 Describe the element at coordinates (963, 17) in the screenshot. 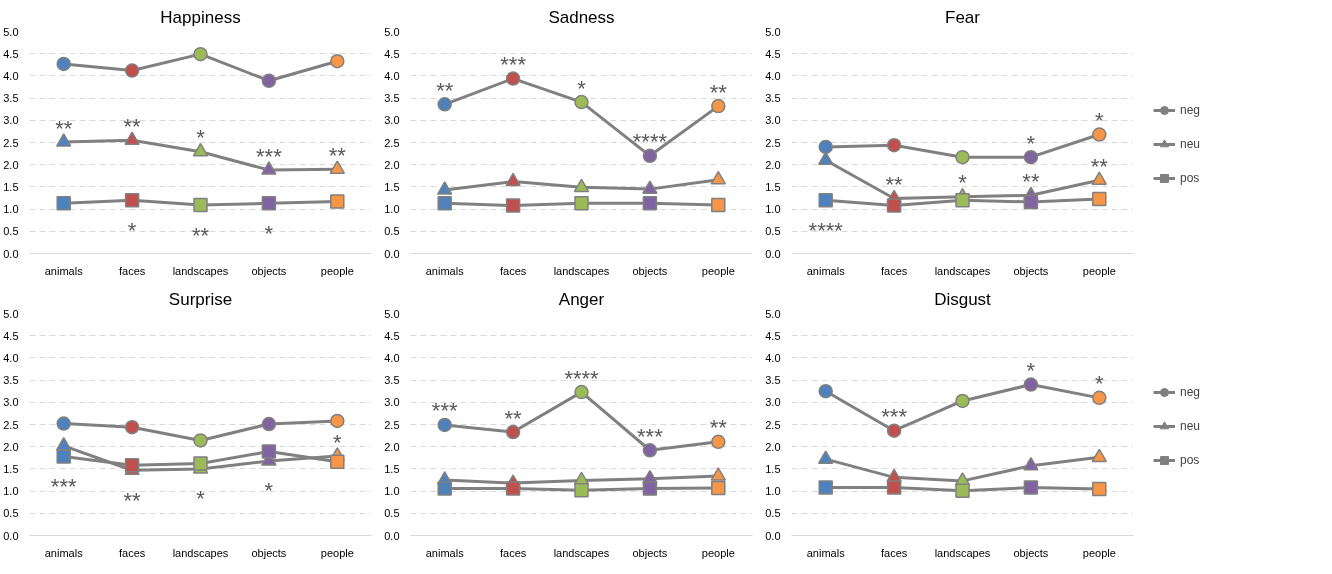

I see `chart-title: Fear` at that location.